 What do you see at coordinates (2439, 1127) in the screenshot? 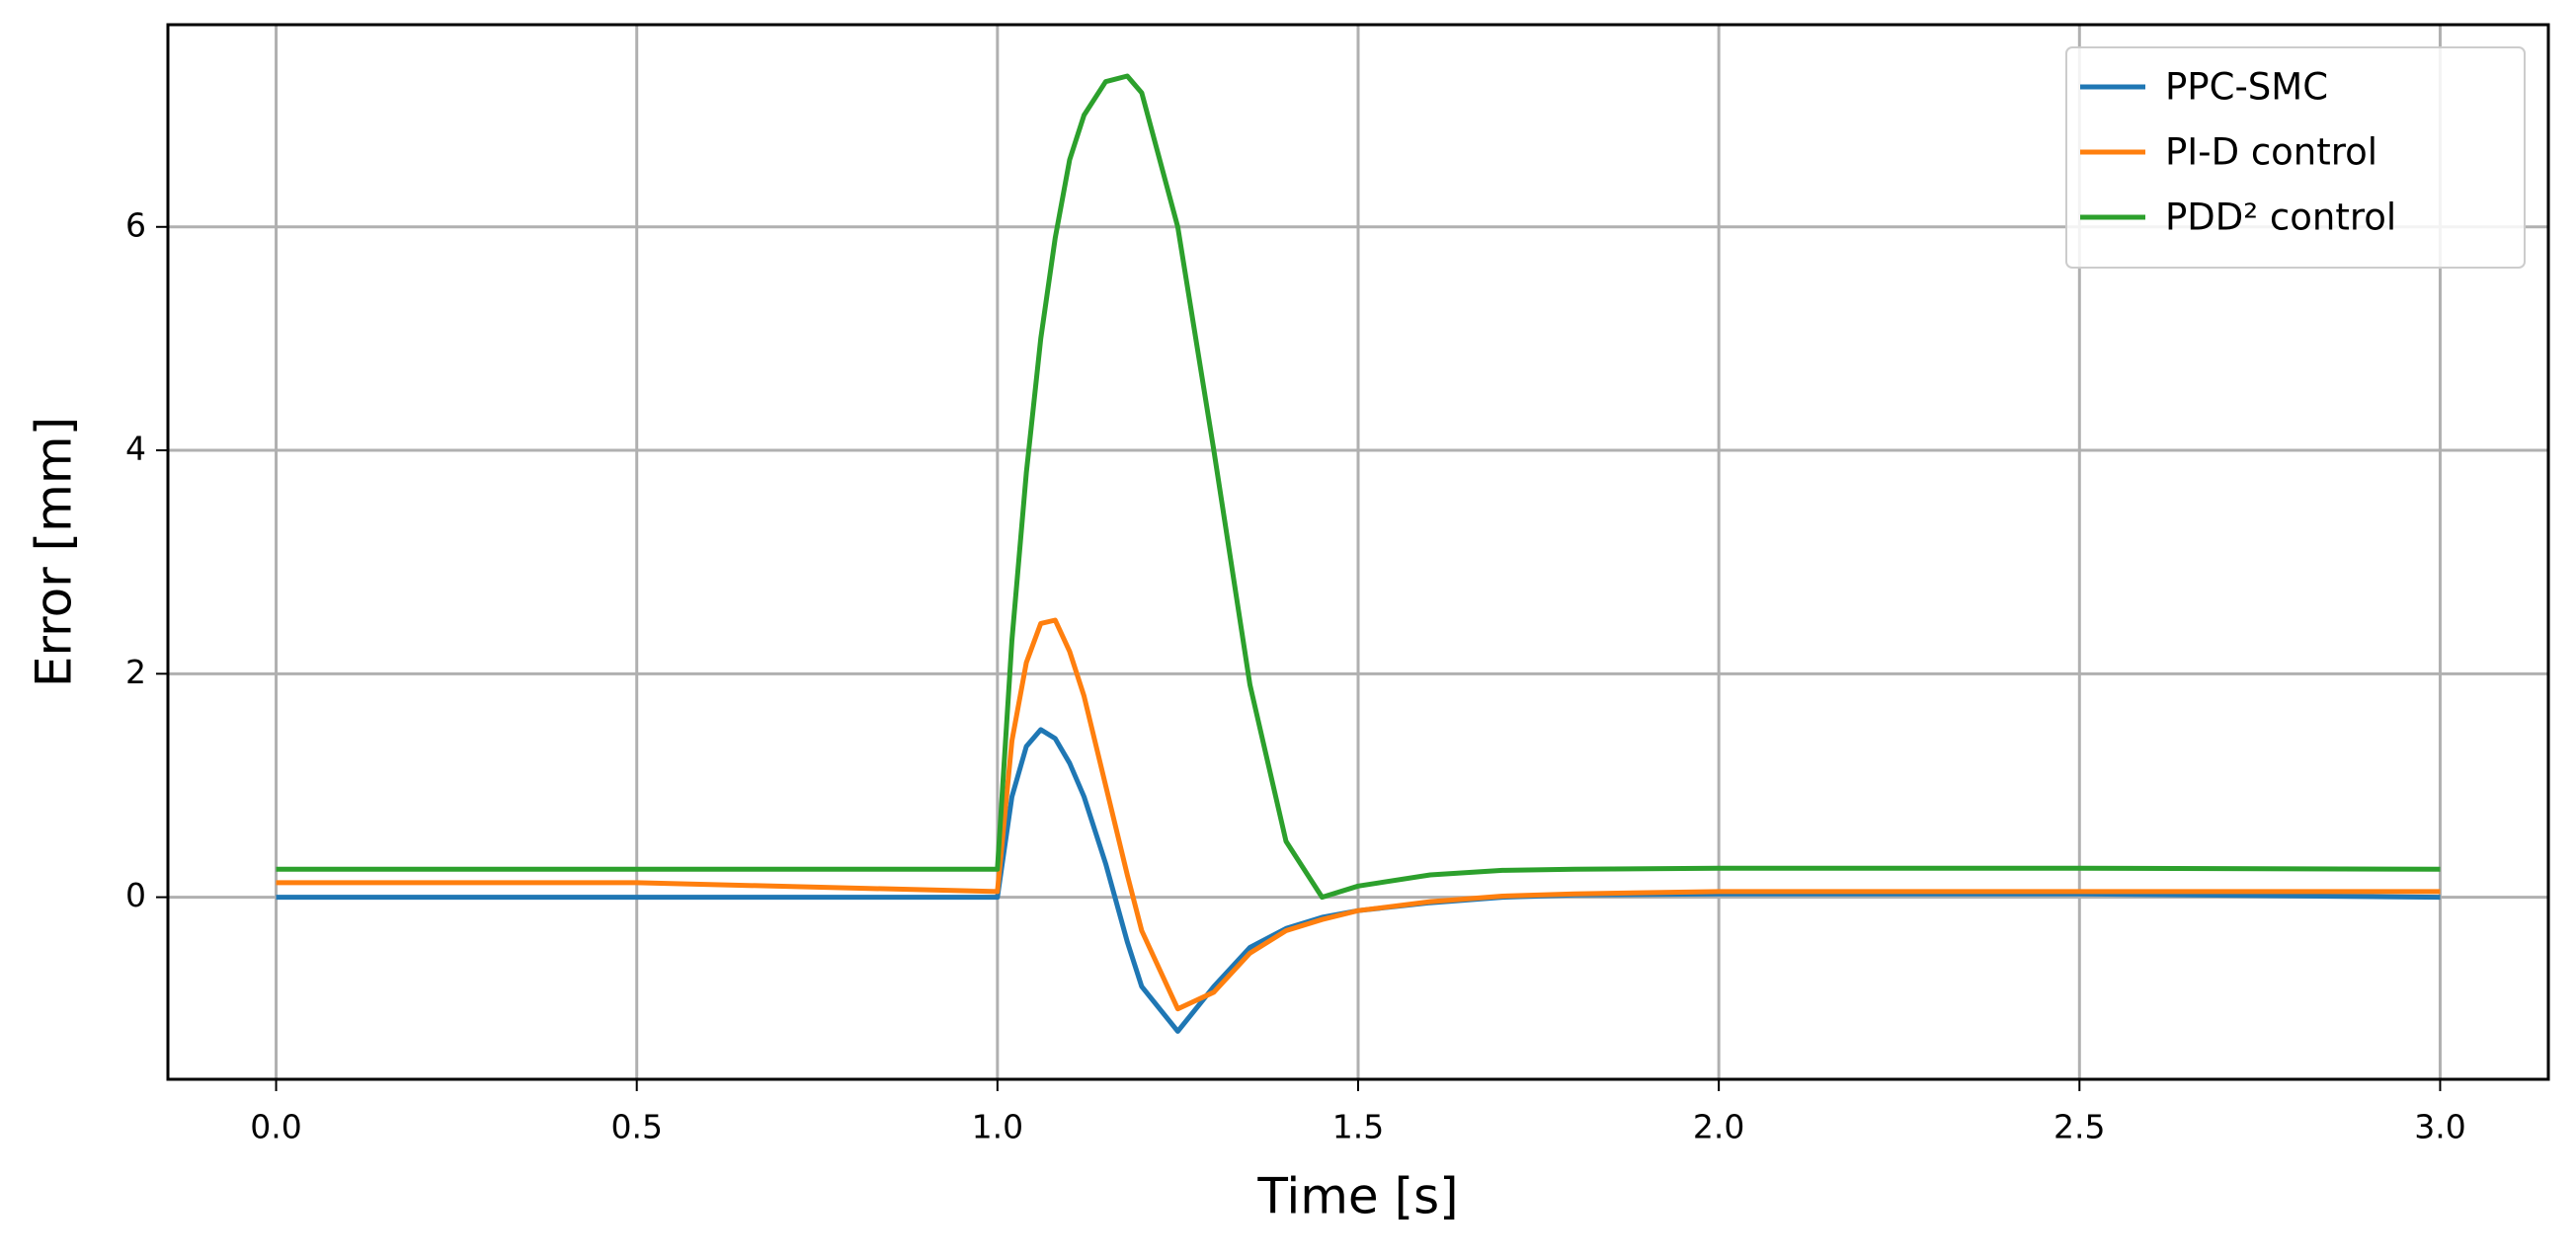
I see `x-tick-label: 3.0` at bounding box center [2439, 1127].